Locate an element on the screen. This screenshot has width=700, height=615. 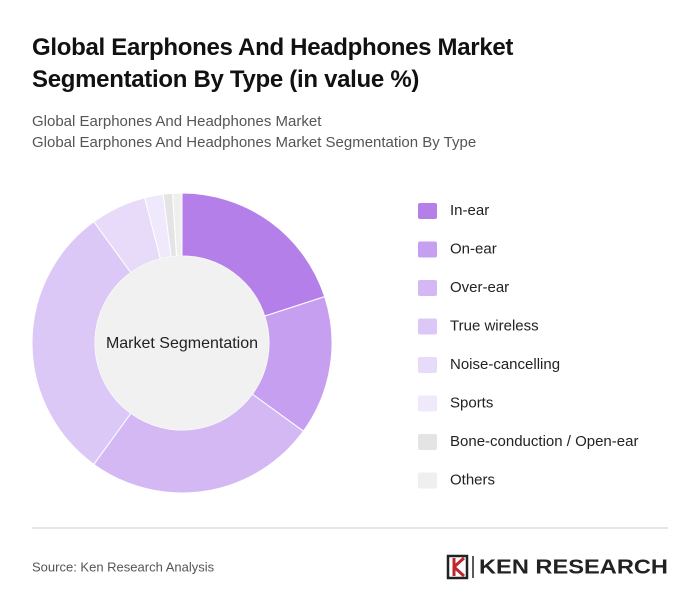
legend-label: Bone-conduction / Open-ear is located at coordinates (544, 441).